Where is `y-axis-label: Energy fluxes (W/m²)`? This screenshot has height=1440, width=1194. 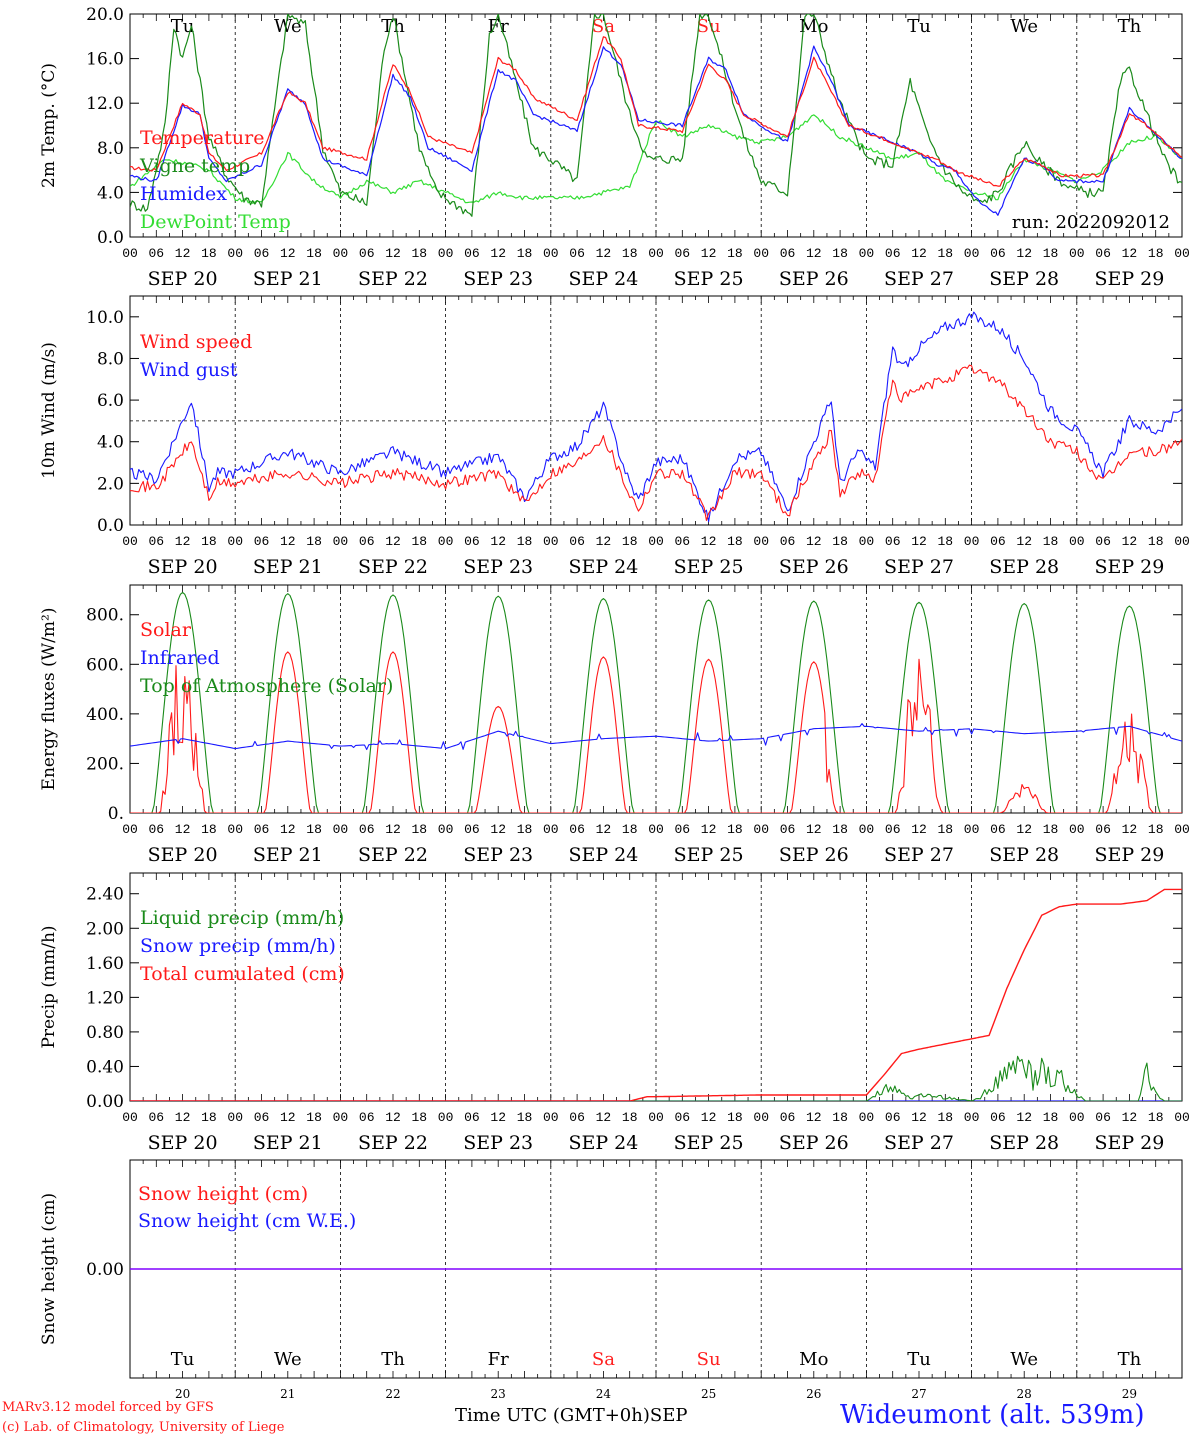 y-axis-label: Energy fluxes (W/m²) is located at coordinates (49, 699).